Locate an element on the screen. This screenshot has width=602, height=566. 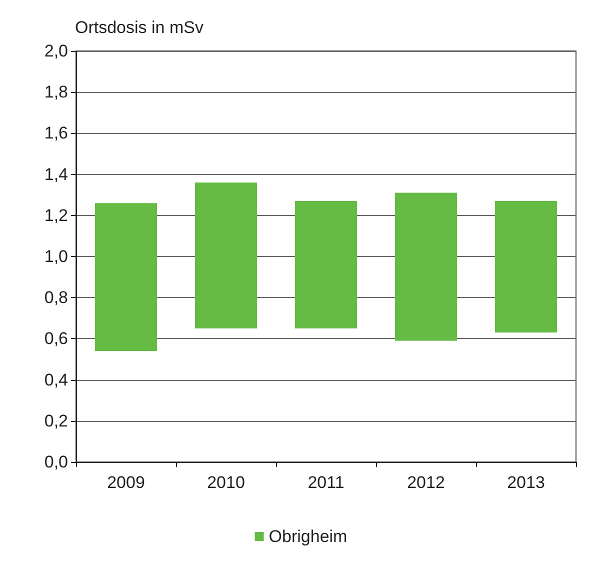
y-tick-label: 2,0 is located at coordinates (56, 51).